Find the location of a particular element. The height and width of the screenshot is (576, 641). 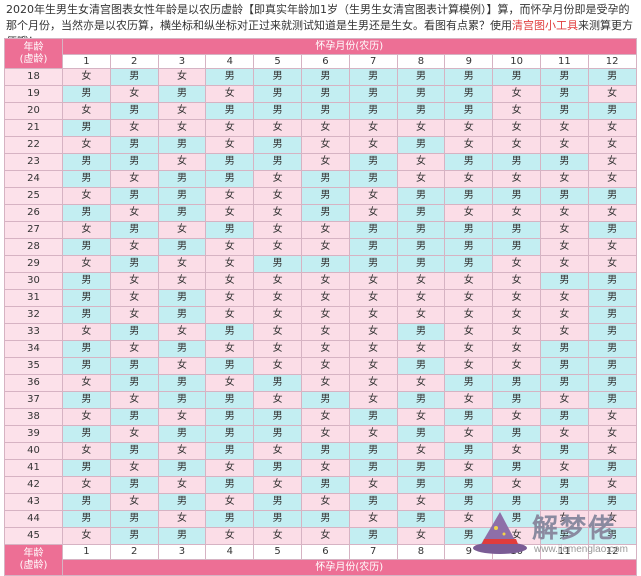

table-row: 44 男男女男男男女男女男女女 is located at coordinates (320, 519).